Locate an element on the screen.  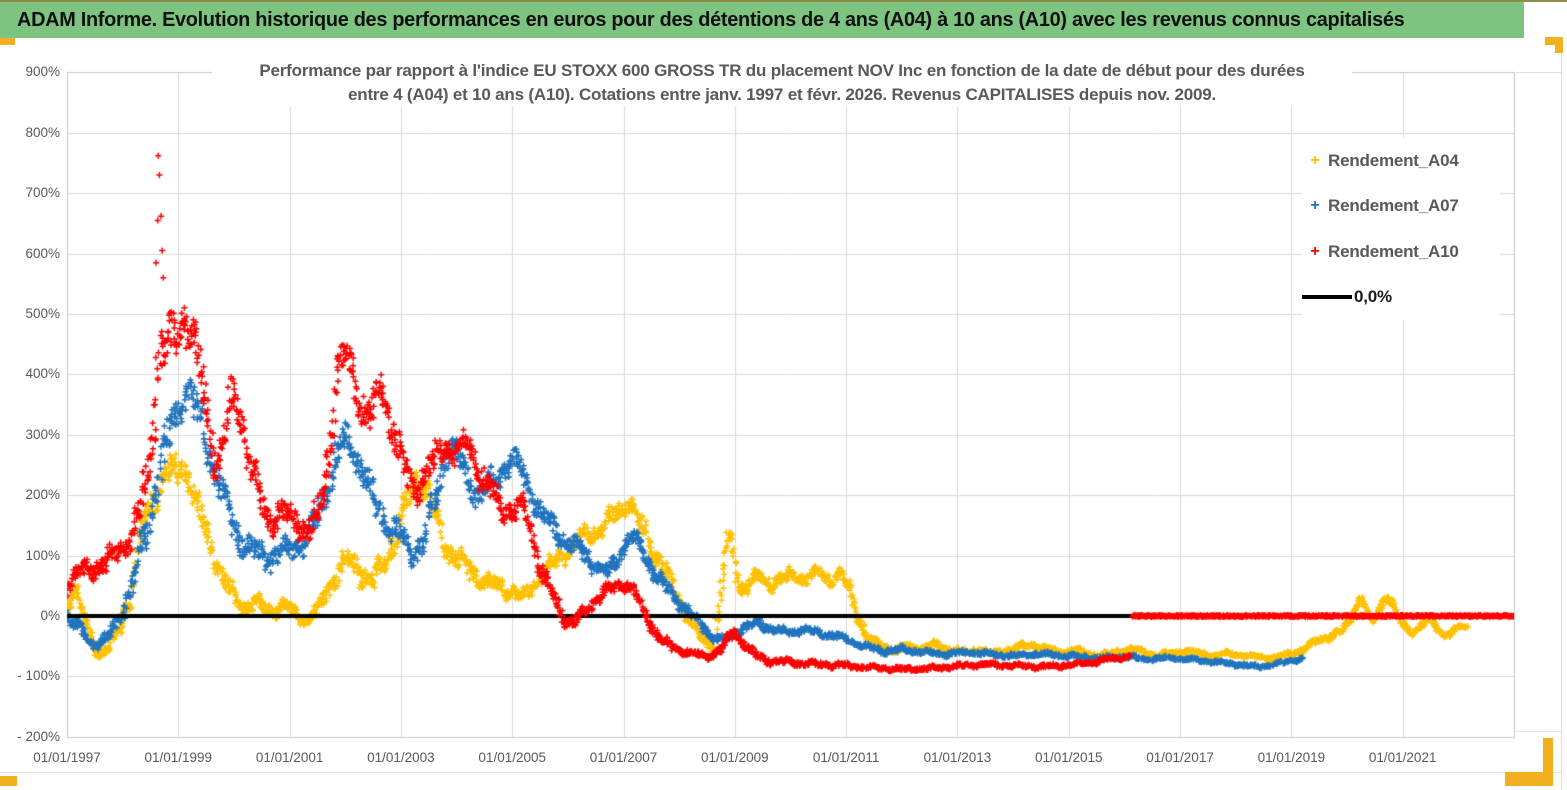
x-axis-tick-label: 01/01/2013 is located at coordinates (957, 757).